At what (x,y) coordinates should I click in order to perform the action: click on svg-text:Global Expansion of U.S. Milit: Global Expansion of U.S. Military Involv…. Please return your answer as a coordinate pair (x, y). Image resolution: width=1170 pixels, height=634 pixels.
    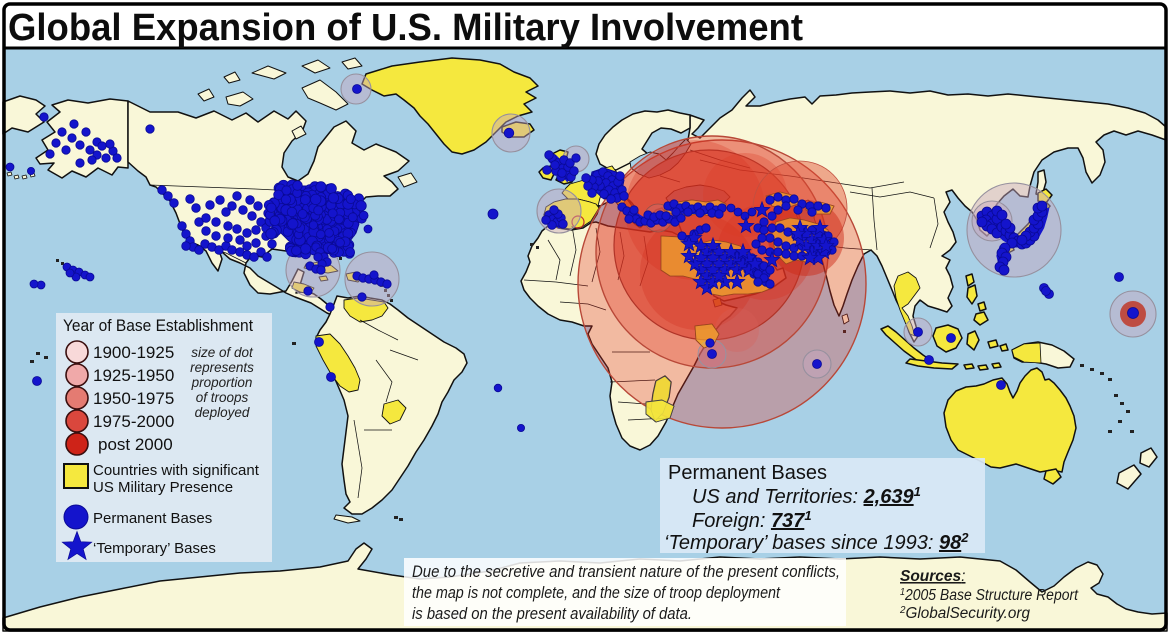
    Looking at the image, I should click on (405, 28).